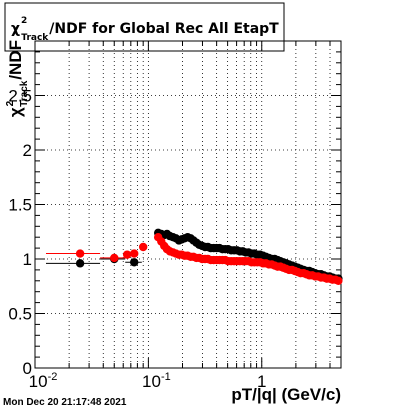  I want to click on y-tick-label: 0, so click(27, 368).